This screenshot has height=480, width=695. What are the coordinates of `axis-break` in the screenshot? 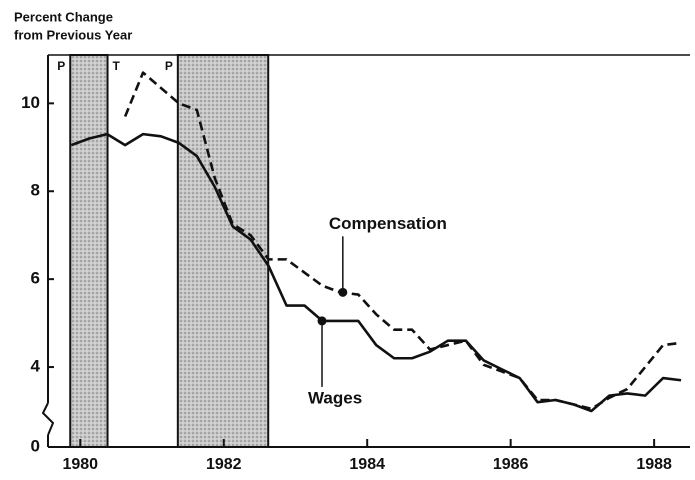 It's located at (48, 419).